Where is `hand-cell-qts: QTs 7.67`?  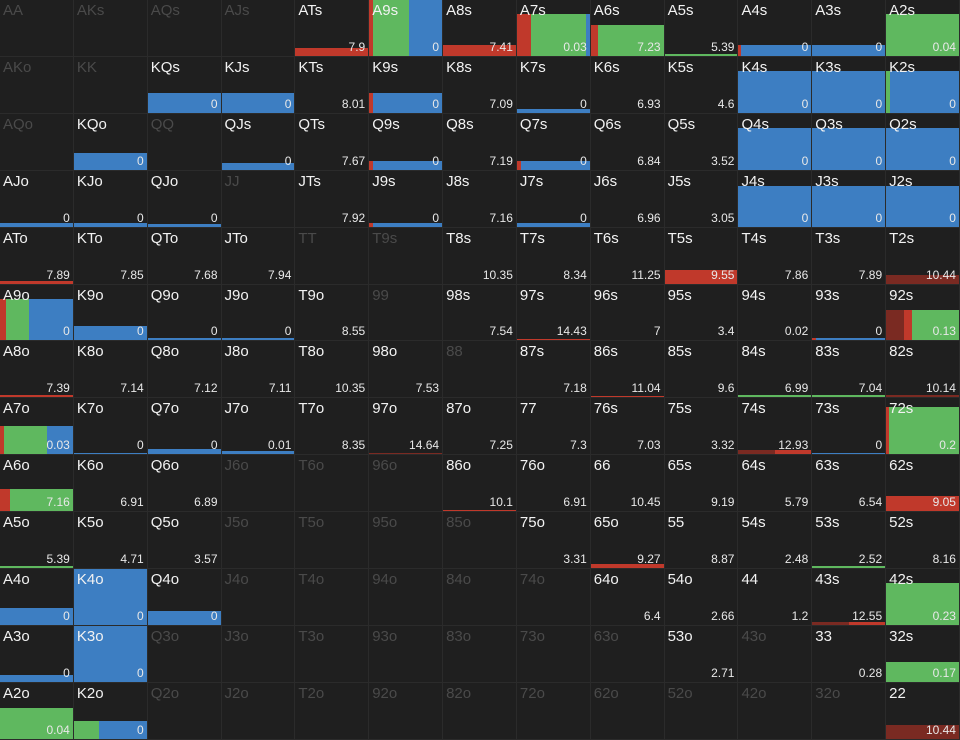 hand-cell-qts: QTs 7.67 is located at coordinates (332, 142).